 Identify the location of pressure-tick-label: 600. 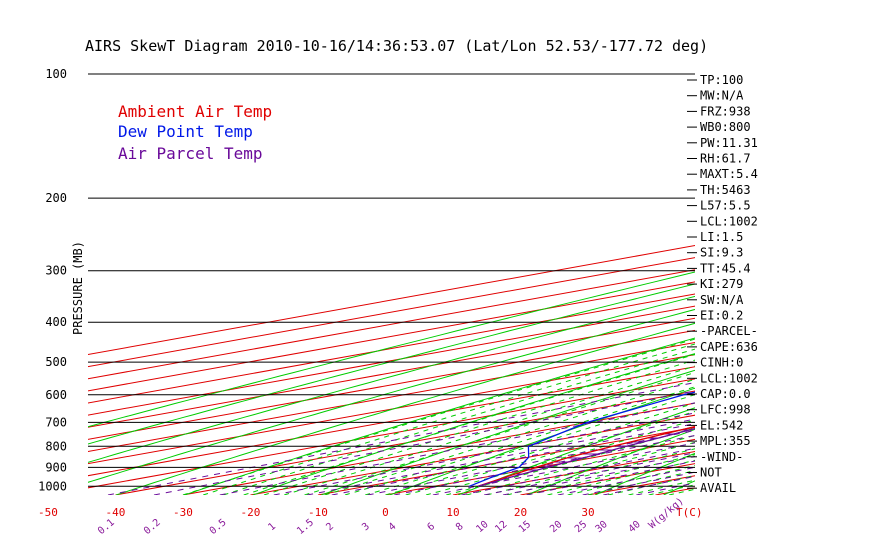
(56, 395).